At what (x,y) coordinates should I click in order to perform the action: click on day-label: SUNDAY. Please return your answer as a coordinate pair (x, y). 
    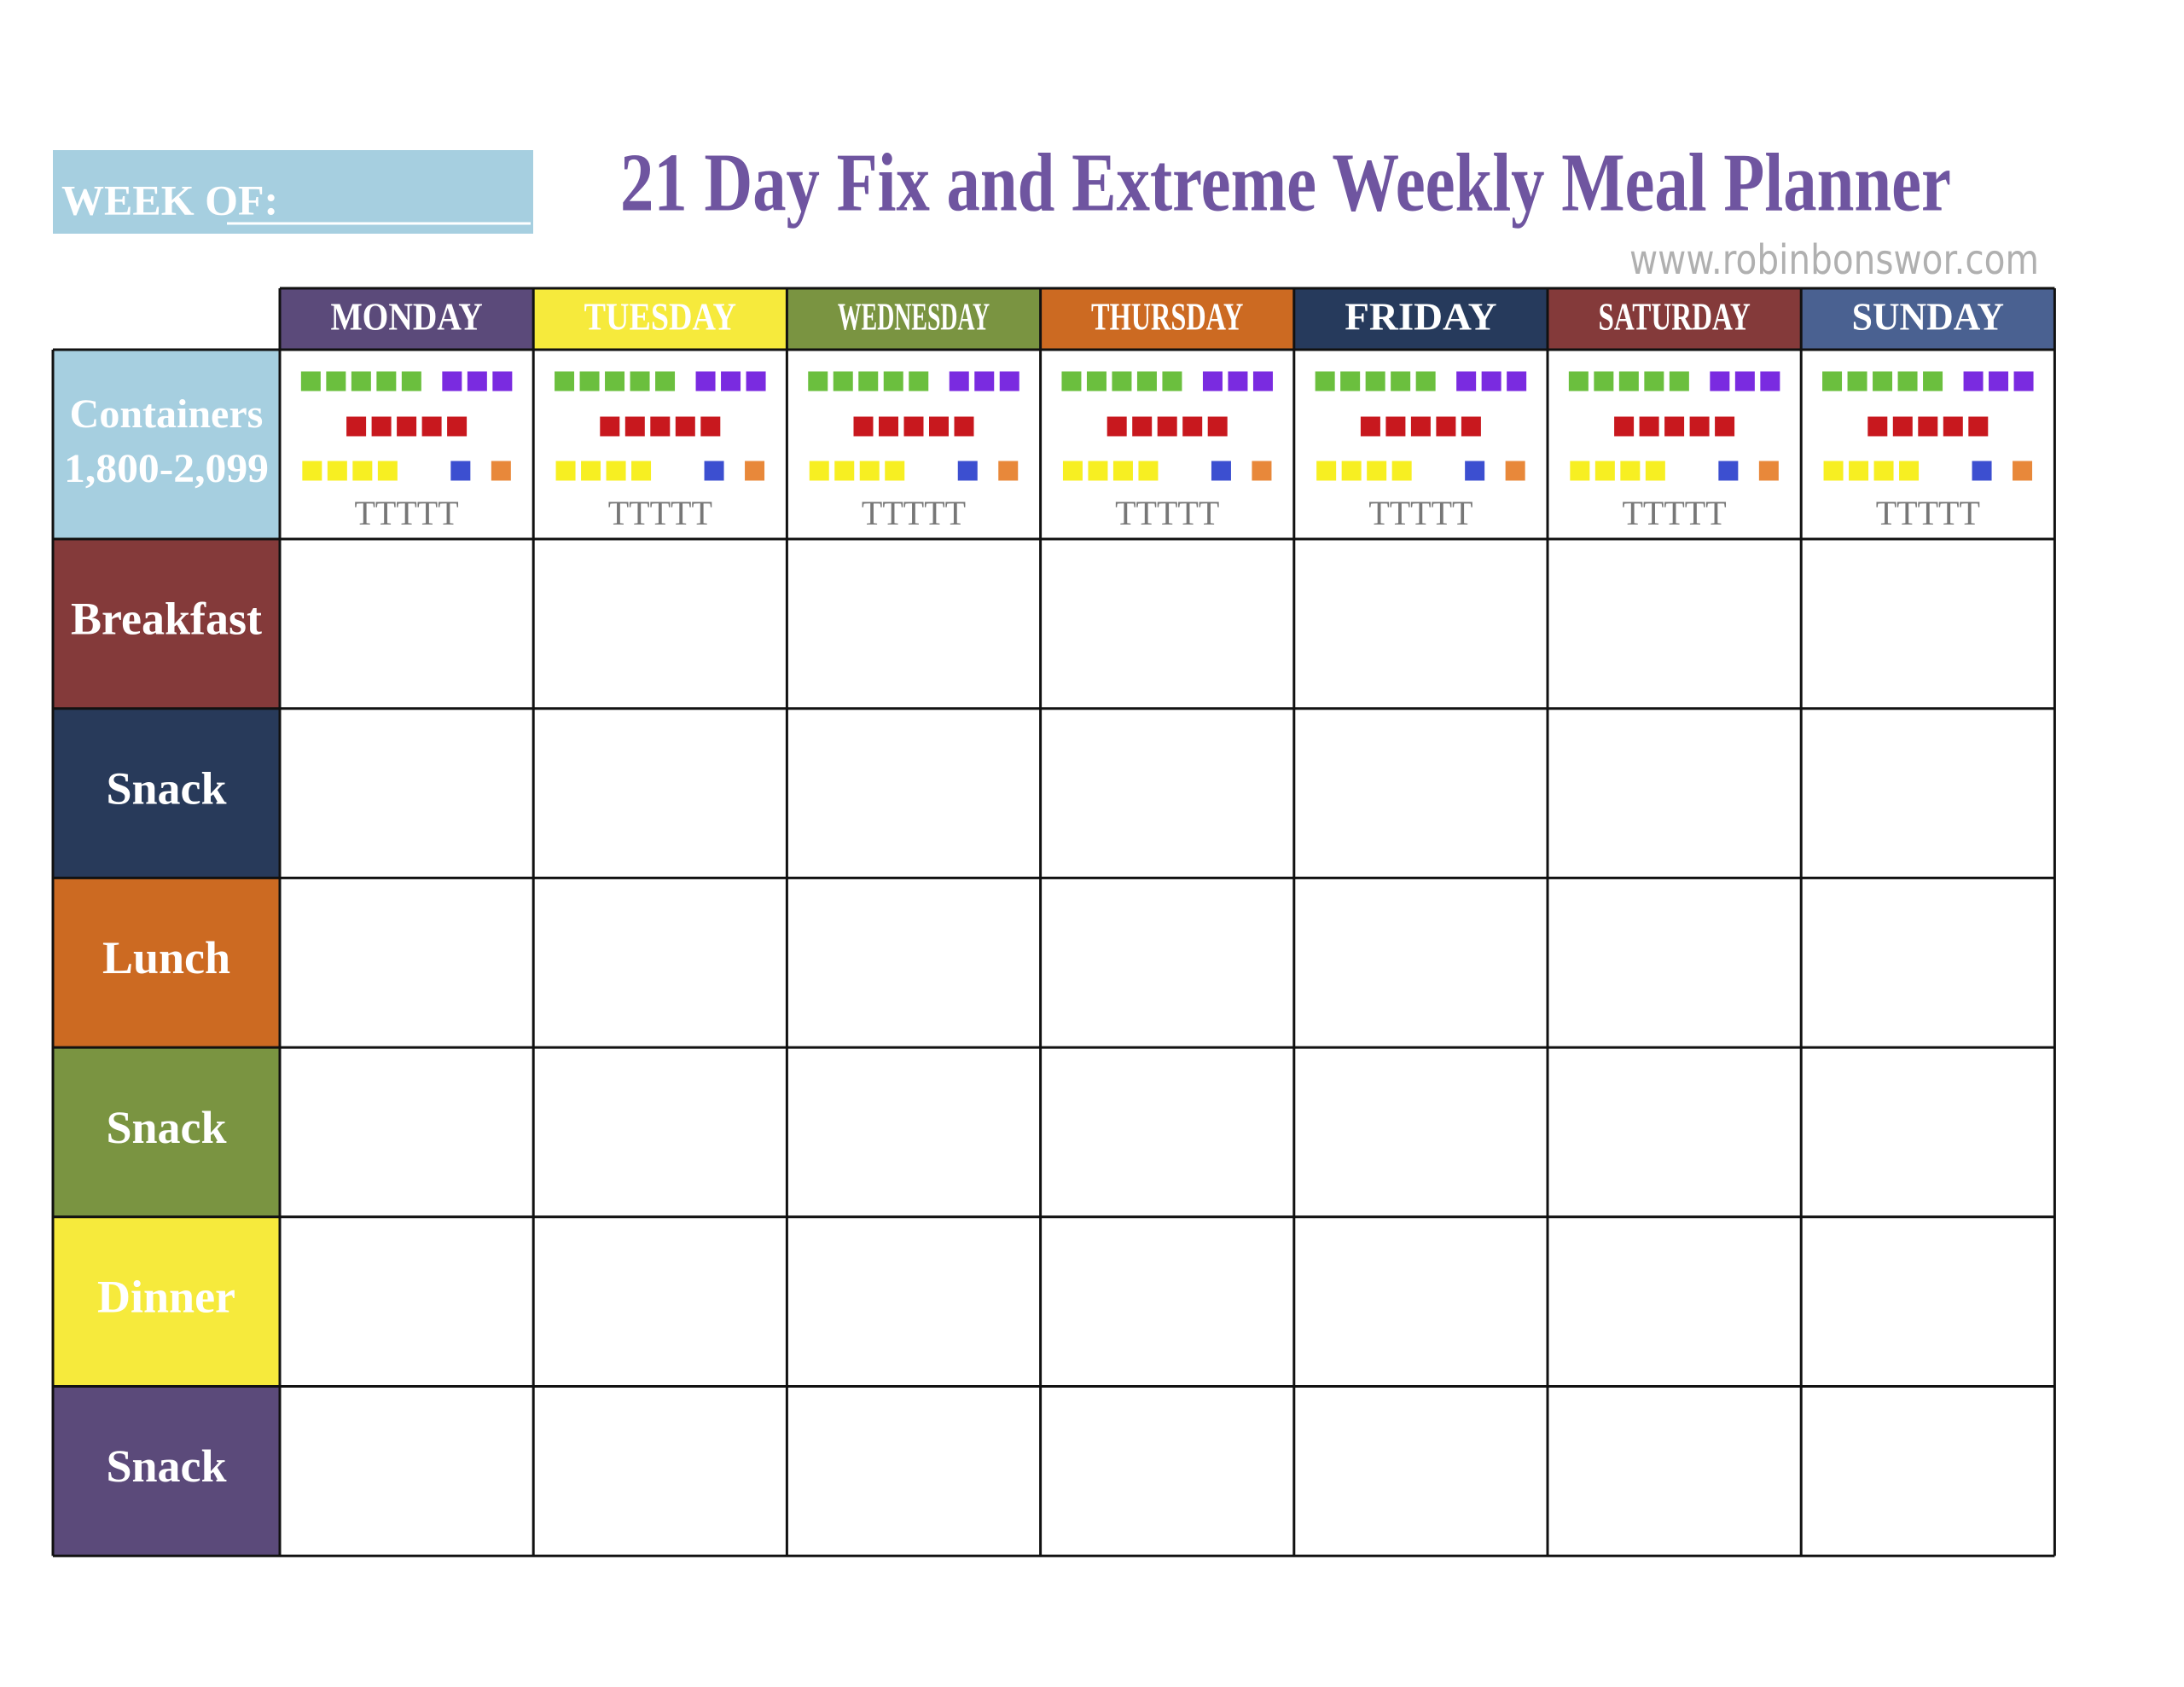
    Looking at the image, I should click on (1928, 317).